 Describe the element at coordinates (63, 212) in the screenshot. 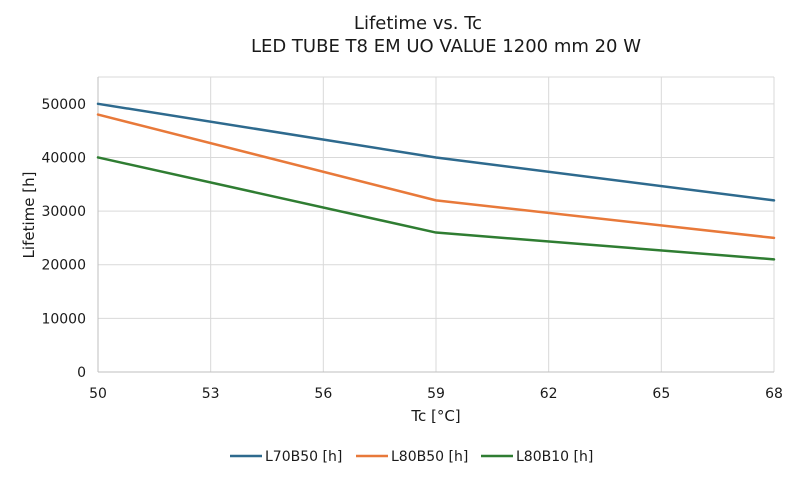

I see `y-tick-label: 30000` at that location.